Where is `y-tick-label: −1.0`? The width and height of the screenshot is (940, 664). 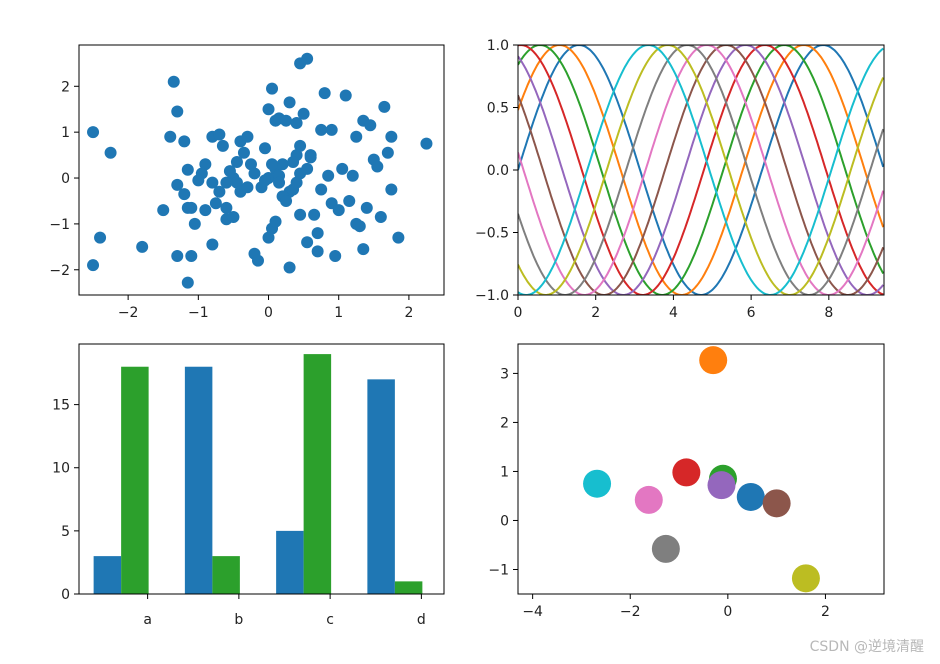
y-tick-label: −1.0 is located at coordinates (492, 296).